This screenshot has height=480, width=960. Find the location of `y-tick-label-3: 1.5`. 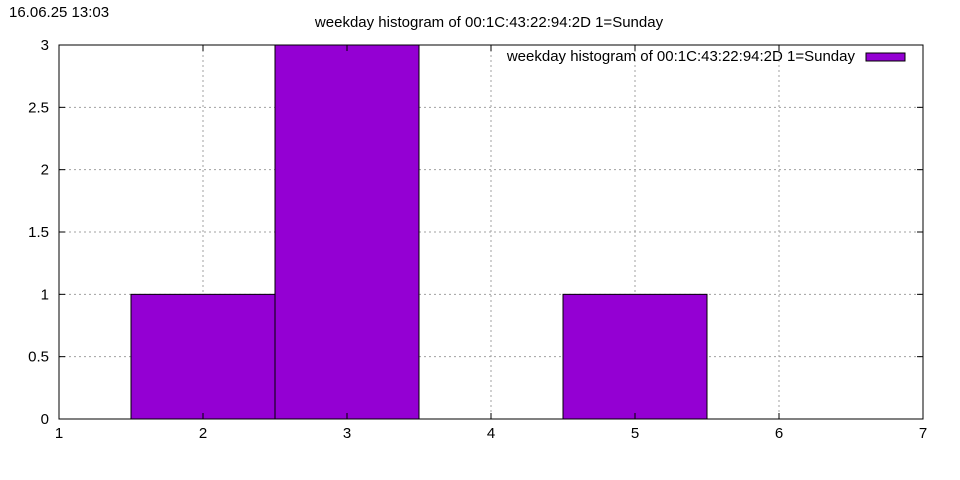

y-tick-label-3: 1.5 is located at coordinates (38, 232).